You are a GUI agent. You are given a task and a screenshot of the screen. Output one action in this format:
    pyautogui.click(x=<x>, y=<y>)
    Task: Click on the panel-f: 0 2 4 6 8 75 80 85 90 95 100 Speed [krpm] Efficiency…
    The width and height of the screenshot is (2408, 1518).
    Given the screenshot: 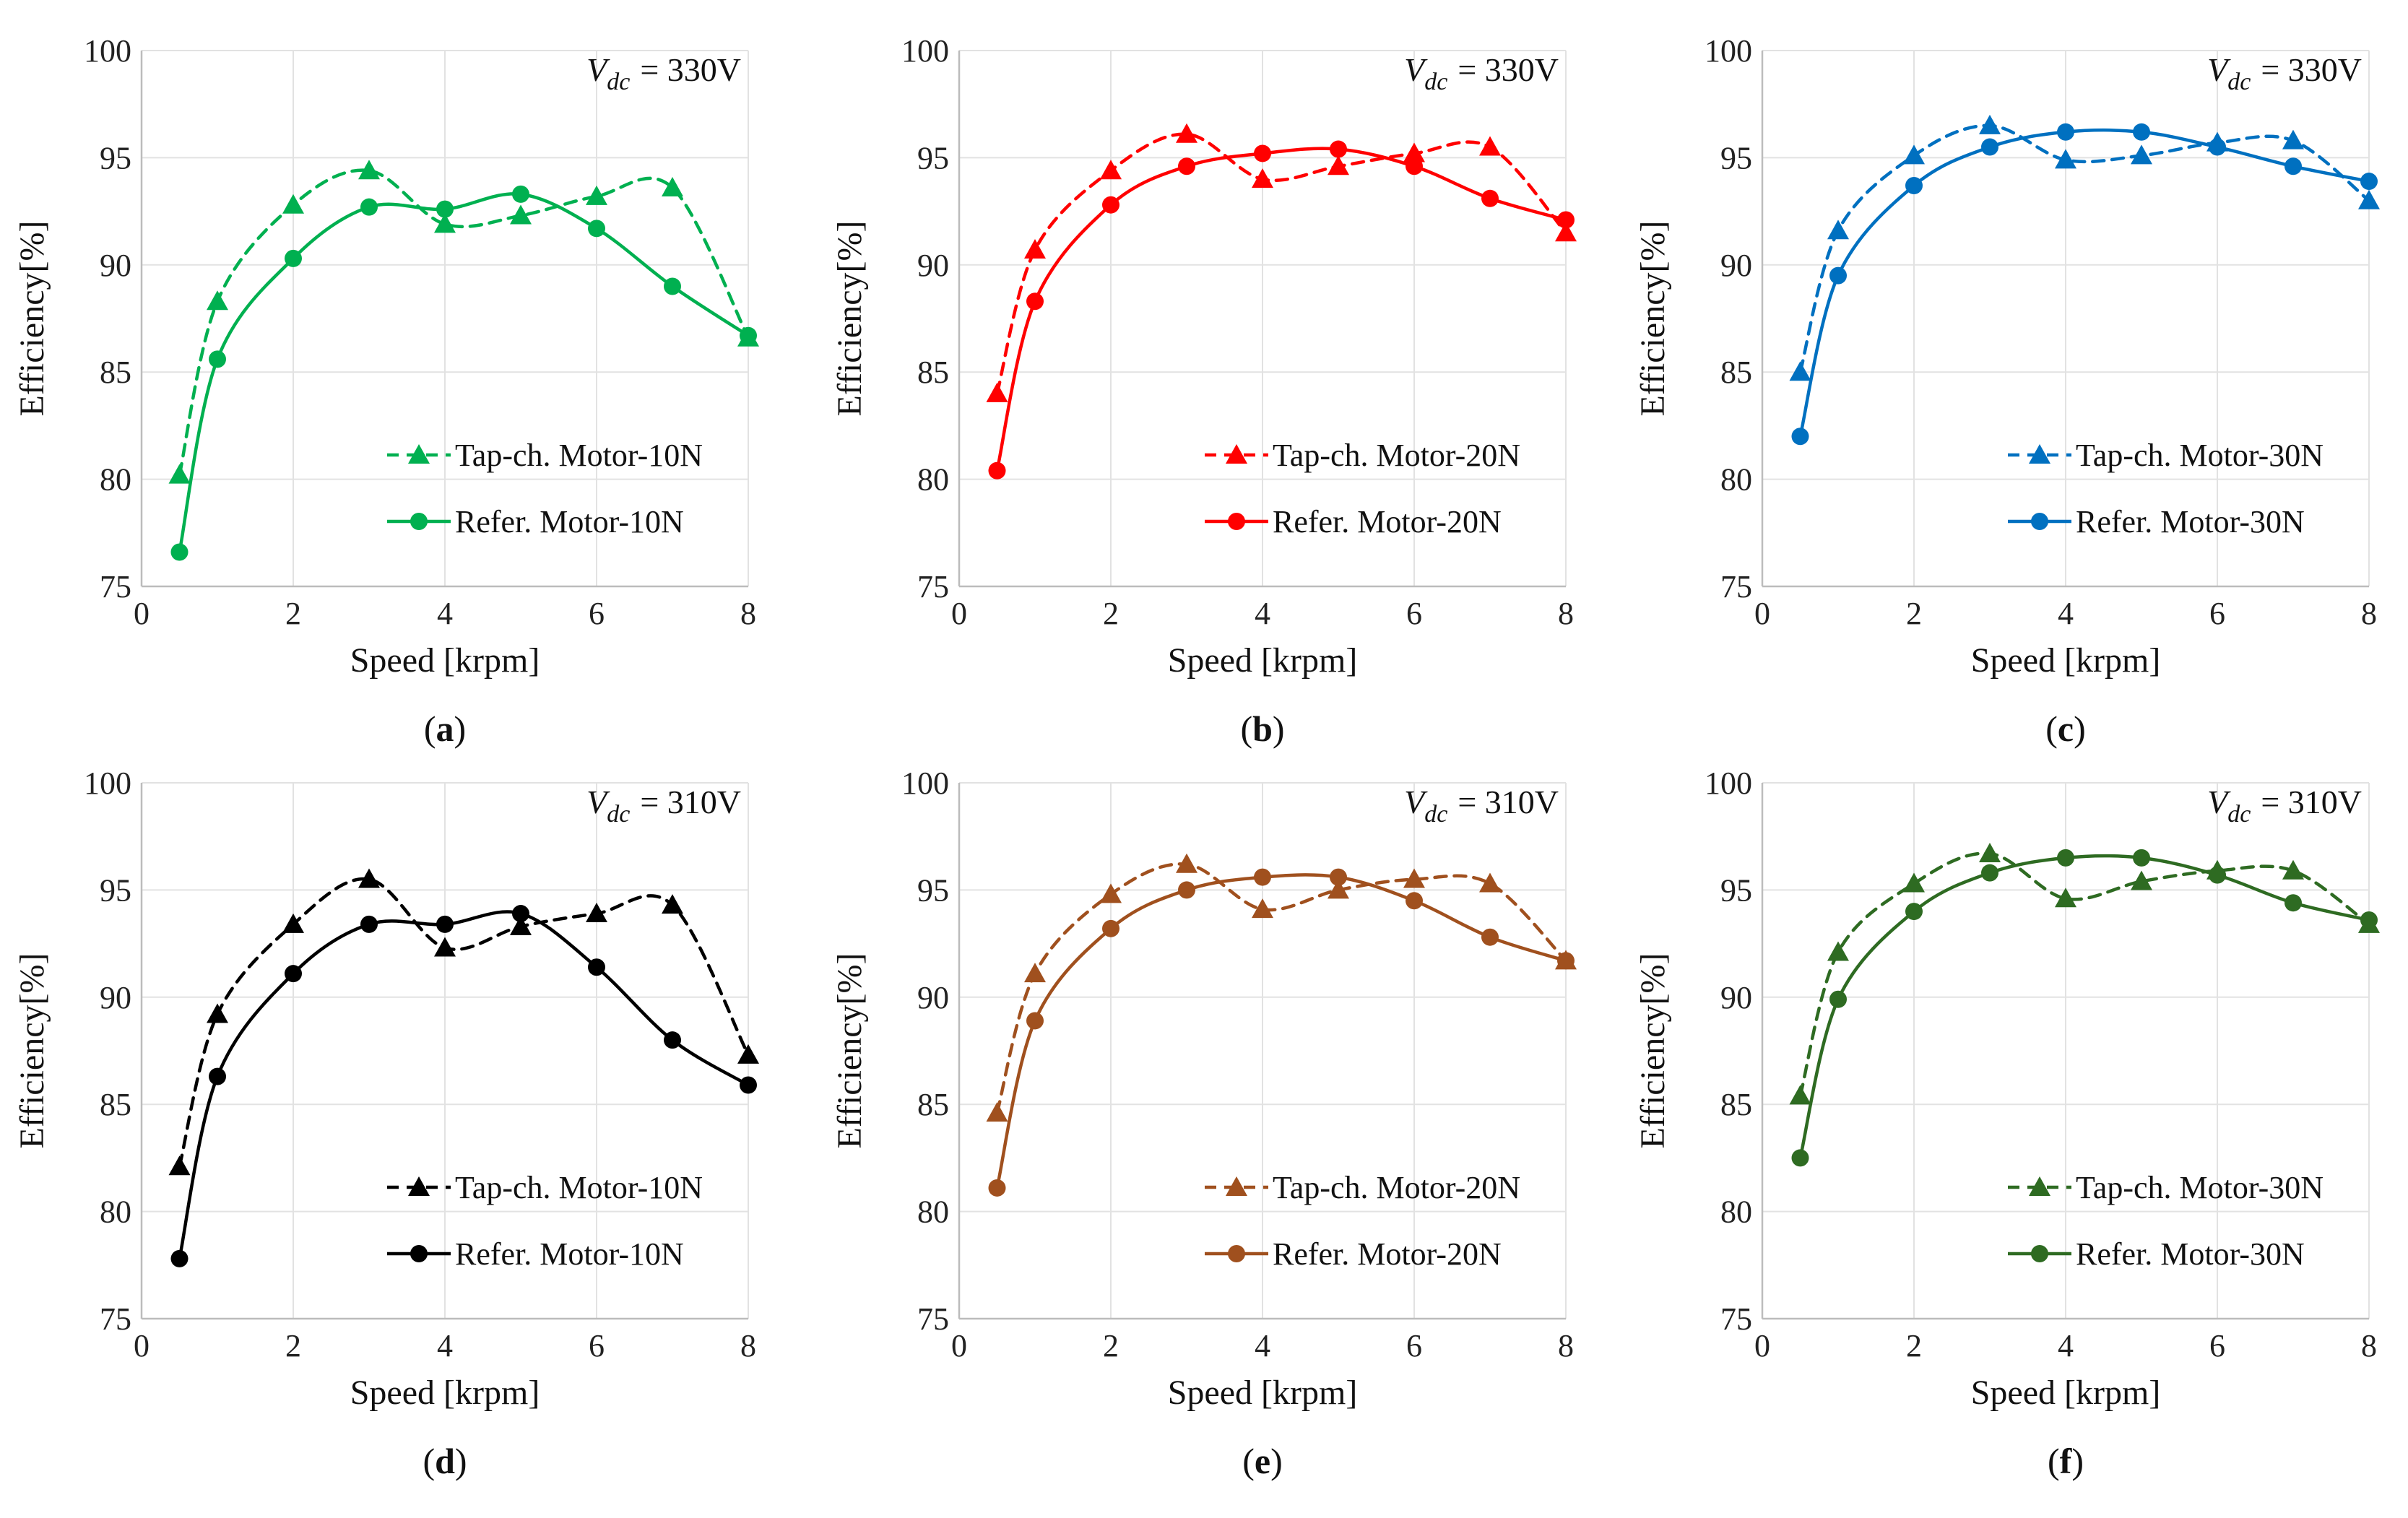 What is the action you would take?
    pyautogui.click(x=2007, y=1123)
    